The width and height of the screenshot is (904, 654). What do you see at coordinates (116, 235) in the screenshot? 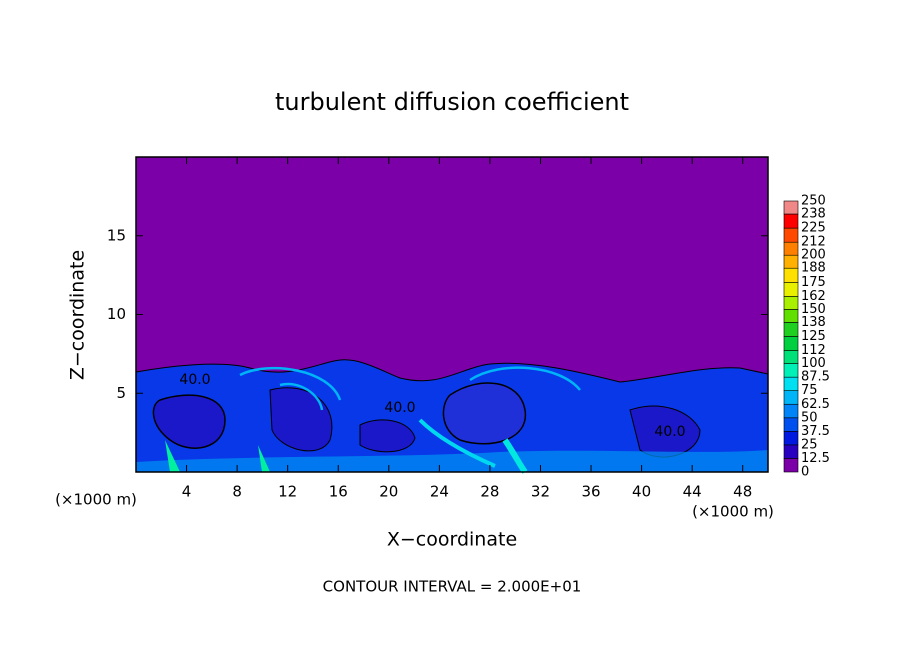
I see `y-tick-label: 15` at bounding box center [116, 235].